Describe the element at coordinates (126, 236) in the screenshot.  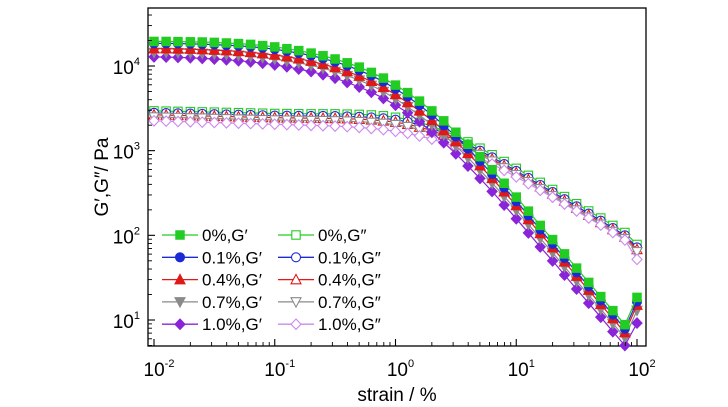
I see `y-tick-label: 10²` at that location.